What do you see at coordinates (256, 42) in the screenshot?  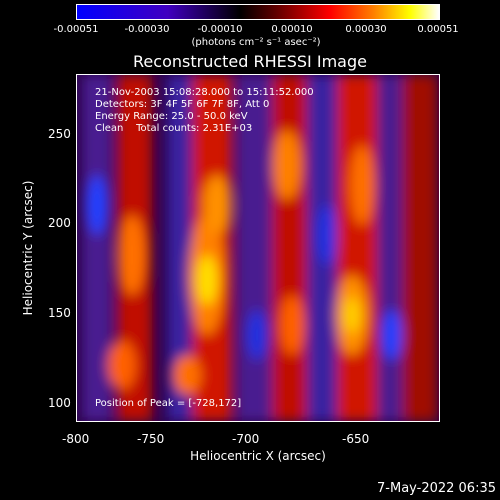 I see `colorbar-unit: (photons cm⁻² s⁻¹ asec⁻²)` at bounding box center [256, 42].